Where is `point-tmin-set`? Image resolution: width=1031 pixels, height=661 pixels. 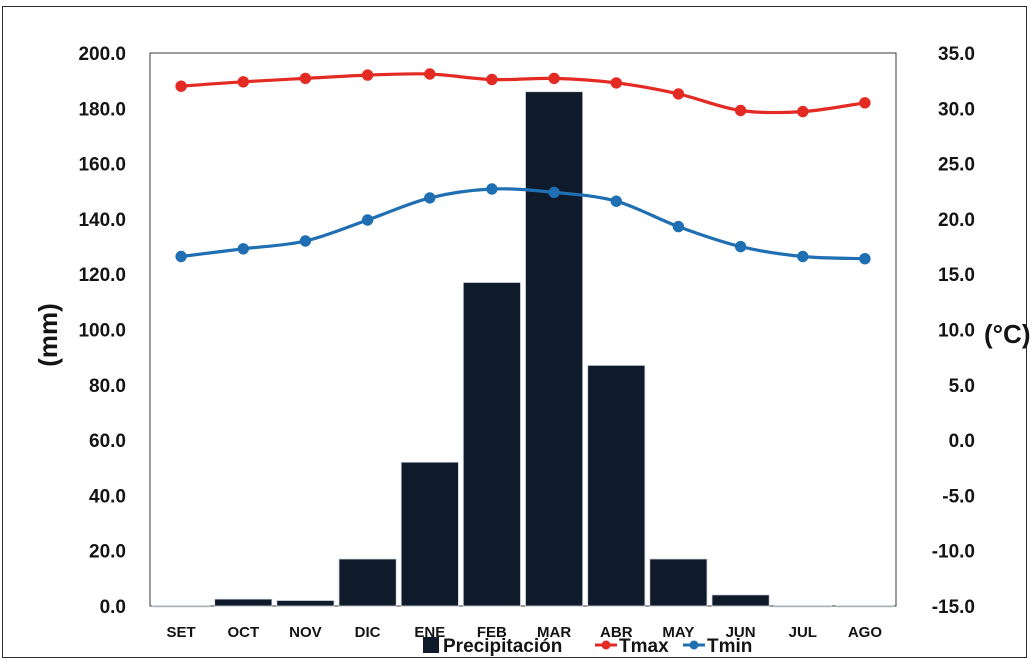 point-tmin-set is located at coordinates (181, 256).